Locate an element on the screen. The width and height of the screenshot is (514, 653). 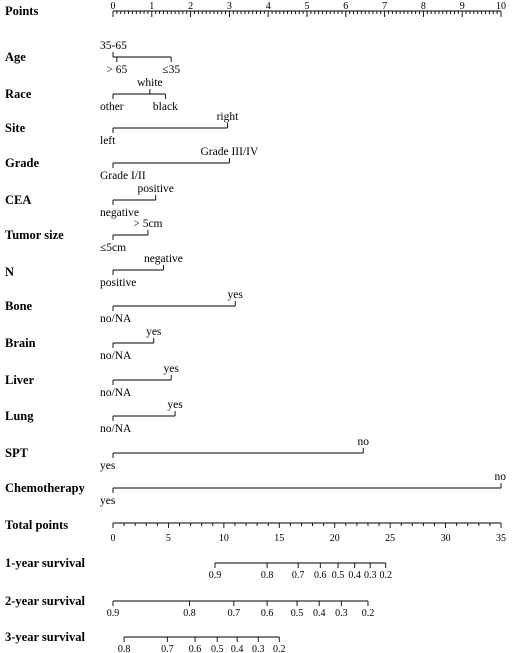
row-label-spt: SPT is located at coordinates (17, 453).